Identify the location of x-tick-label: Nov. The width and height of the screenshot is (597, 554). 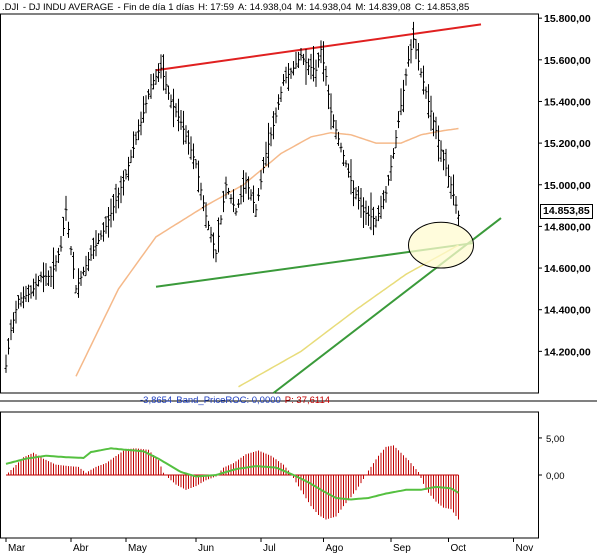
(525, 548).